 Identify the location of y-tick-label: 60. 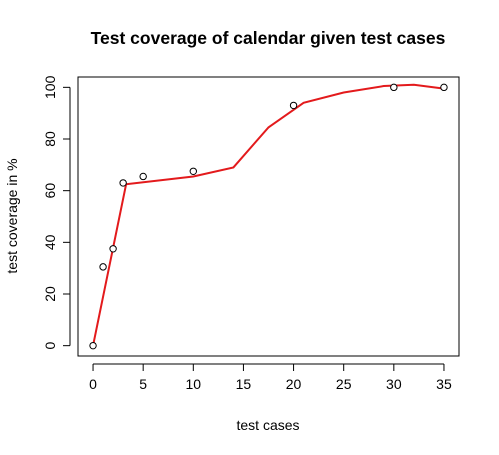
(50, 191).